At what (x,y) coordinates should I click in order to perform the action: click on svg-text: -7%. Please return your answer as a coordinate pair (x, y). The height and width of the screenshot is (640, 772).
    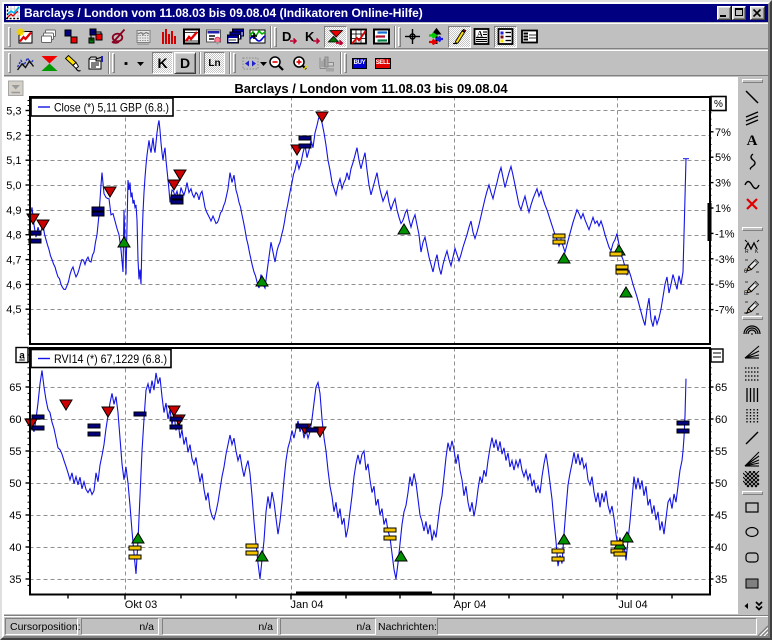
    Looking at the image, I should click on (725, 311).